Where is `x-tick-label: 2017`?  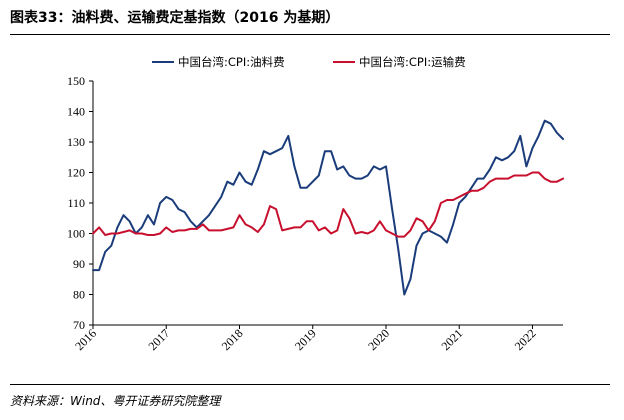
x-tick-label: 2017 is located at coordinates (158, 339).